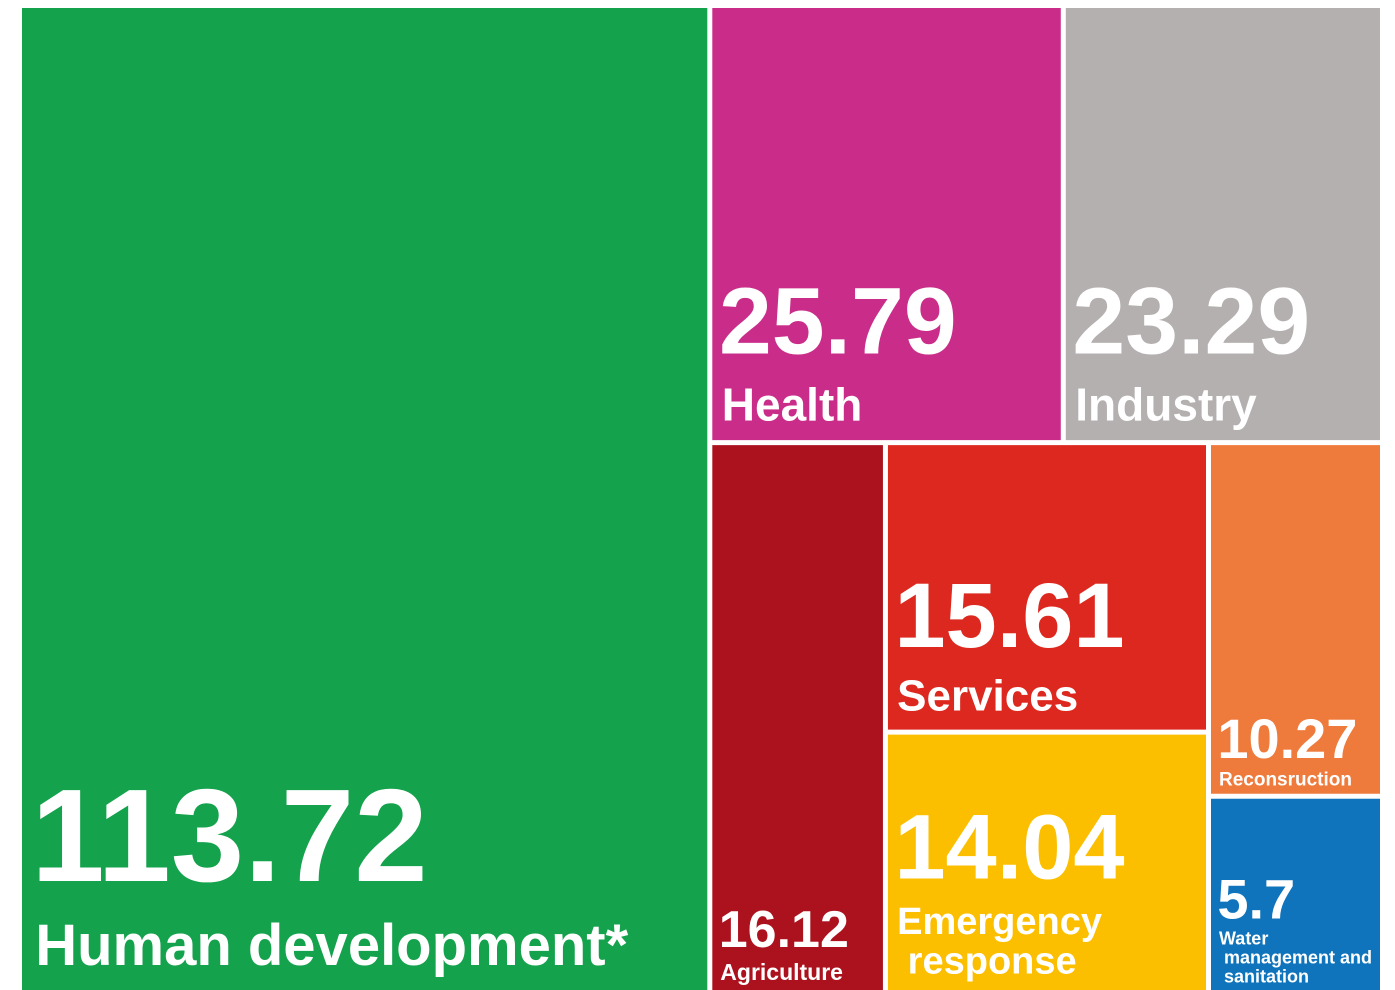 This screenshot has height=990, width=1395. I want to click on tile-value: 25.79, so click(838, 322).